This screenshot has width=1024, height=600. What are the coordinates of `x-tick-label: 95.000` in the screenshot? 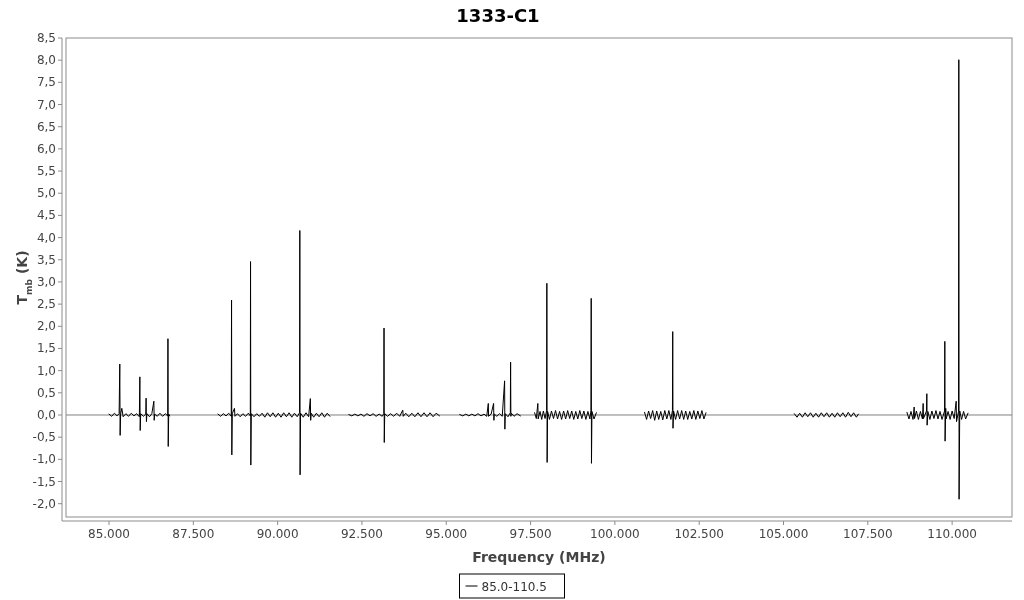 It's located at (446, 534).